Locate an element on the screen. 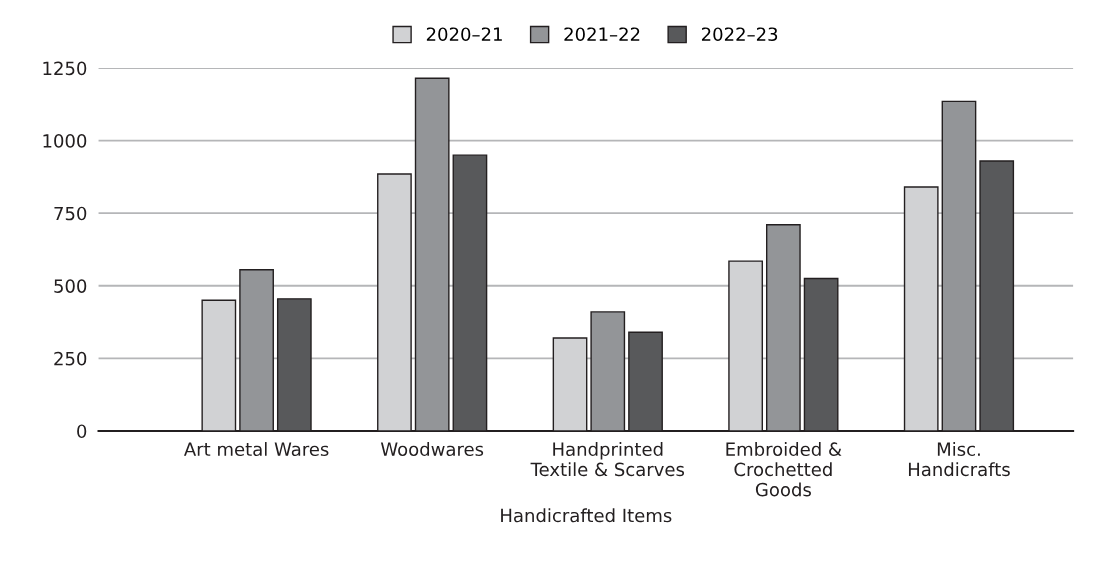 Image resolution: width=1095 pixels, height=567 pixels. y-tick-label: 750 is located at coordinates (70, 213).